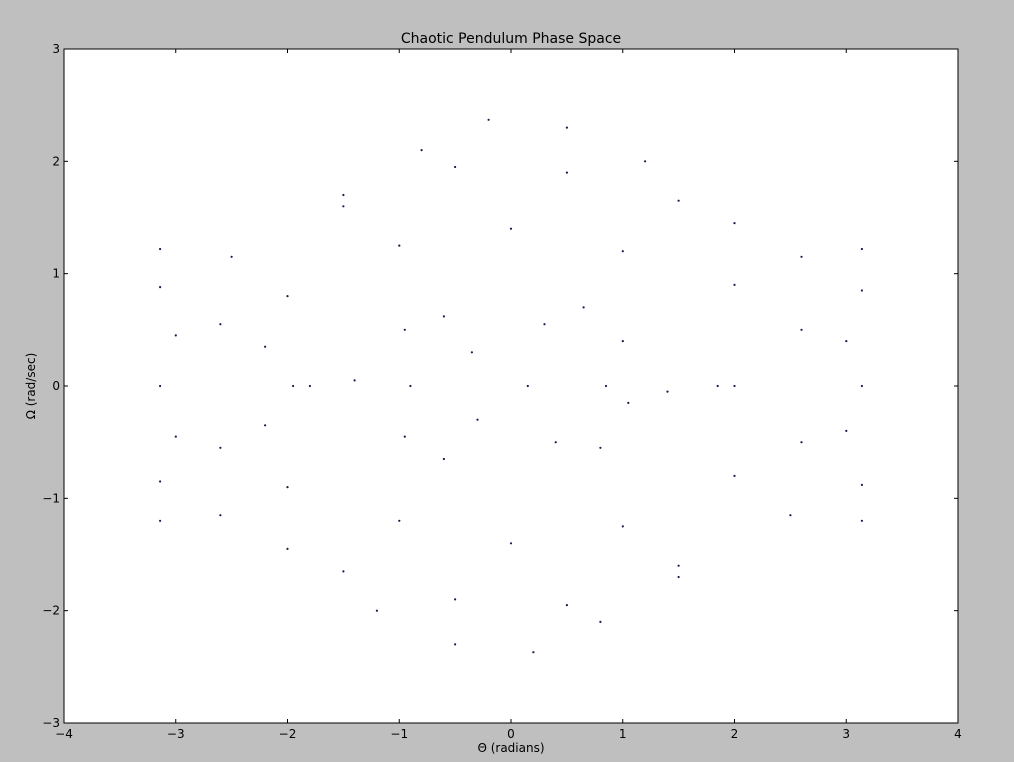 Image resolution: width=1014 pixels, height=762 pixels. Describe the element at coordinates (735, 734) in the screenshot. I see `x-tick-label: 2` at that location.